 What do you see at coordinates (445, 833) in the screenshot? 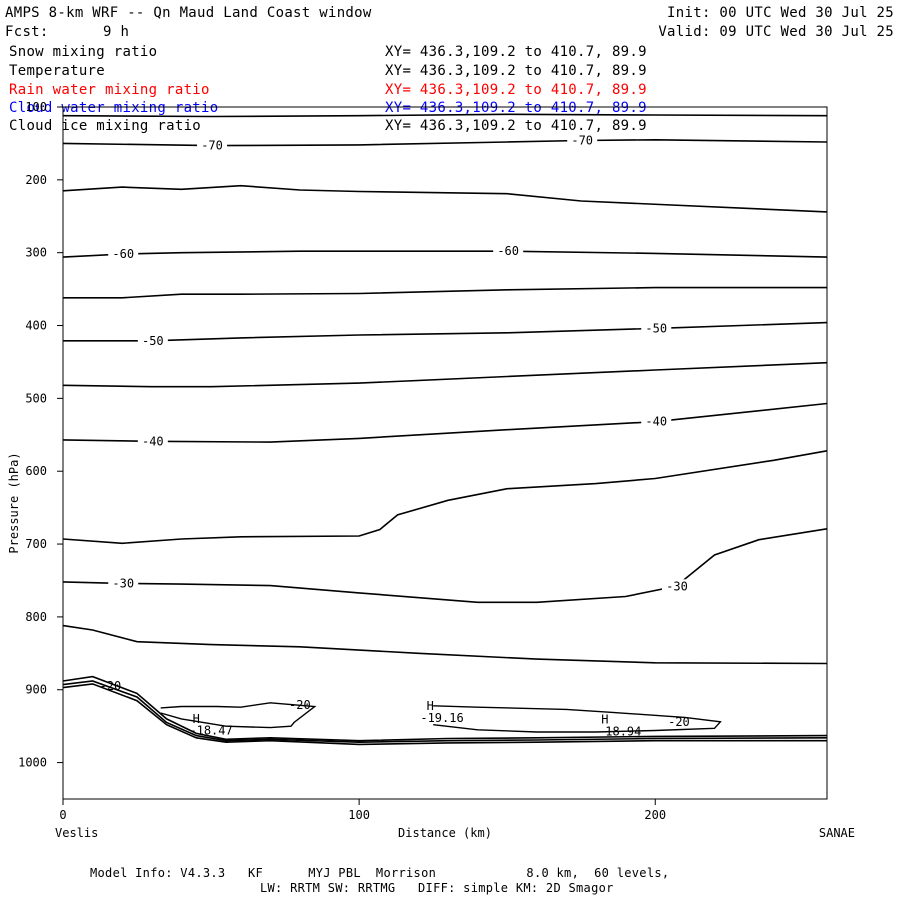
I see `x-axis-label: Distance (km)` at bounding box center [445, 833].